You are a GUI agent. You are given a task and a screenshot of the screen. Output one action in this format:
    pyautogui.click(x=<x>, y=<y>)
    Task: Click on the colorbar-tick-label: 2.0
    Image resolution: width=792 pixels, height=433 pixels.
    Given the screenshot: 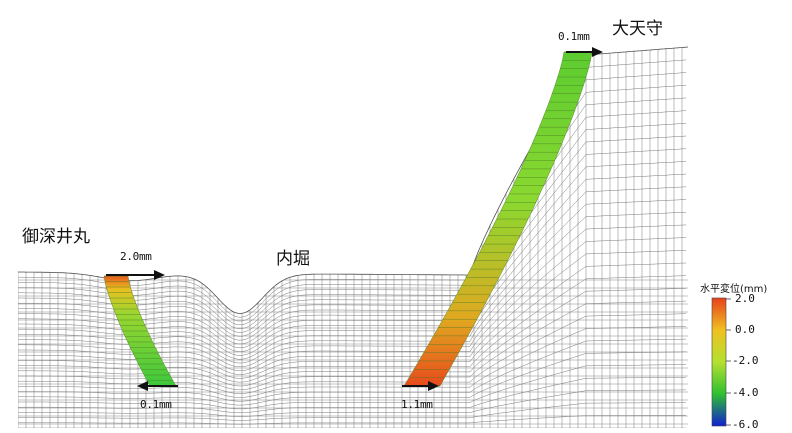 What is the action you would take?
    pyautogui.click(x=745, y=298)
    